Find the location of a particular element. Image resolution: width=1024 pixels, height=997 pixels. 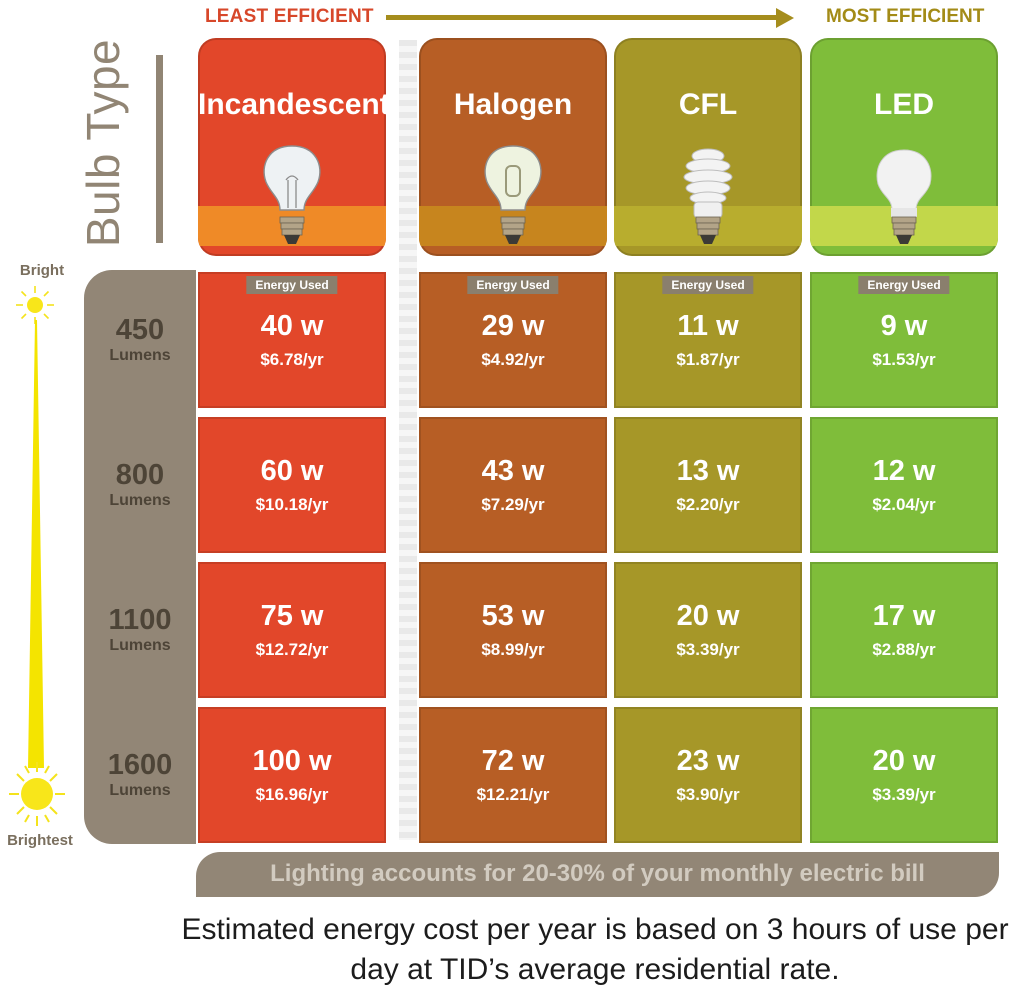

energy-cell: 23 w $3.90/yr is located at coordinates (708, 775).